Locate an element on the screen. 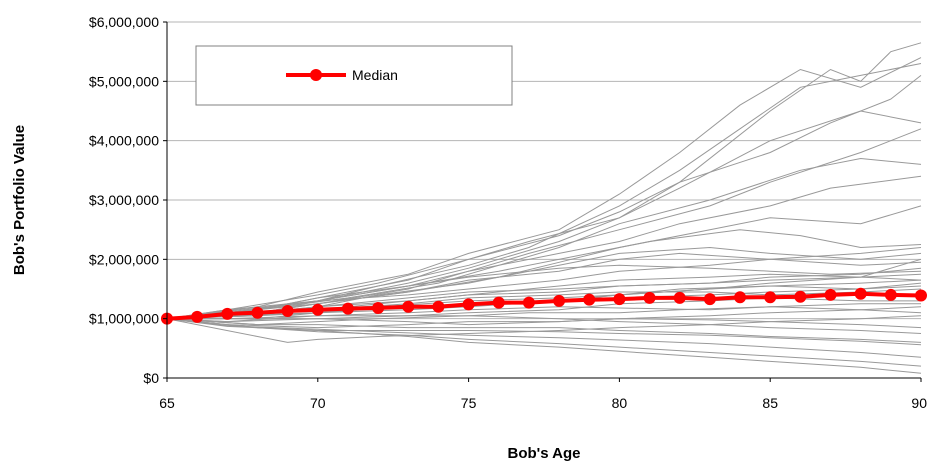  x-tick-label-3: 80 is located at coordinates (620, 403).